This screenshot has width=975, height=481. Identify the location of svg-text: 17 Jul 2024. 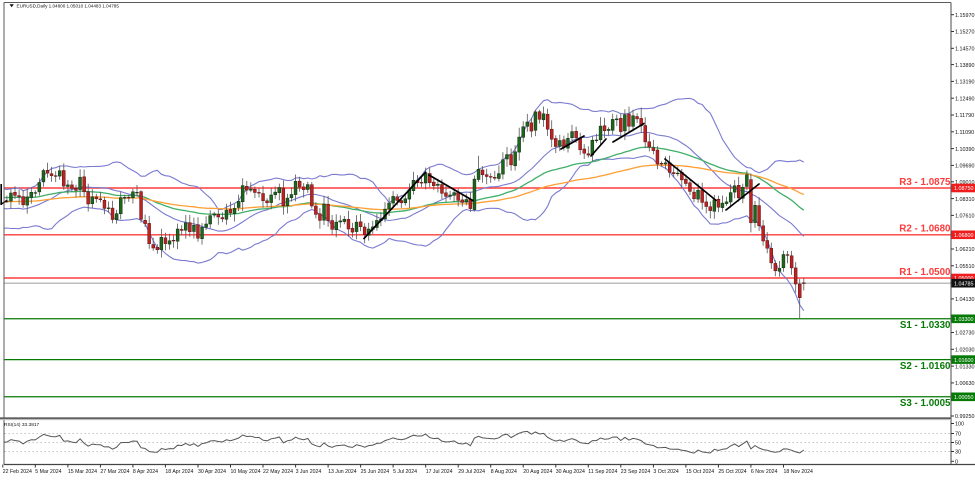
(439, 472).